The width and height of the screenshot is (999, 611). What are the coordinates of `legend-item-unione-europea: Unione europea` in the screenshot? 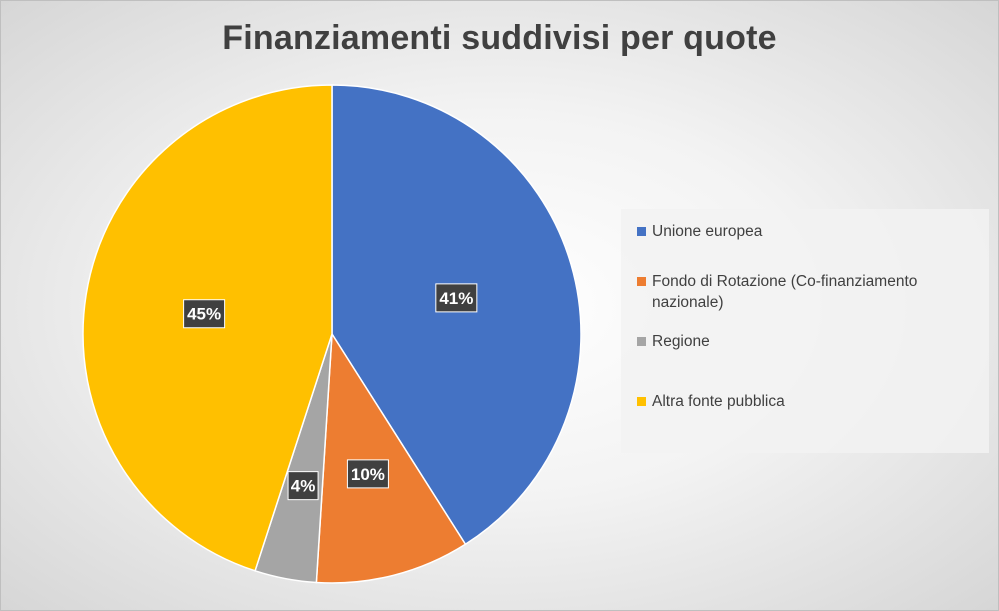 It's located at (805, 231).